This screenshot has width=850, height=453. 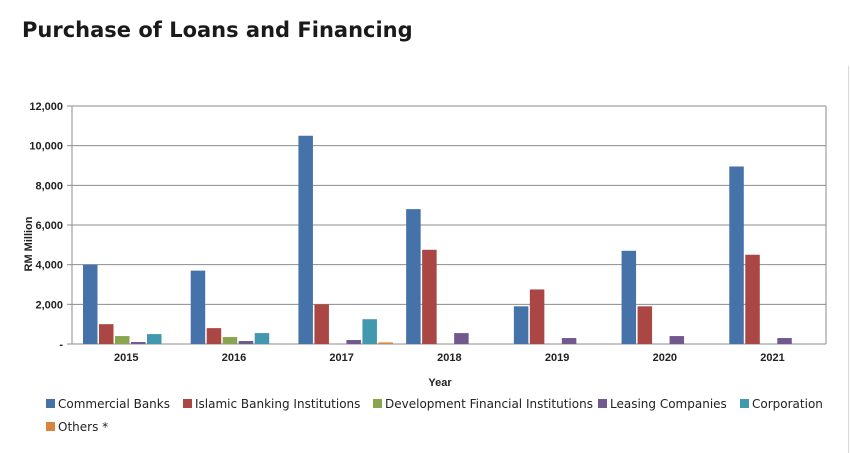 What do you see at coordinates (230, 340) in the screenshot?
I see `bar-development-financial-institutions-2016` at bounding box center [230, 340].